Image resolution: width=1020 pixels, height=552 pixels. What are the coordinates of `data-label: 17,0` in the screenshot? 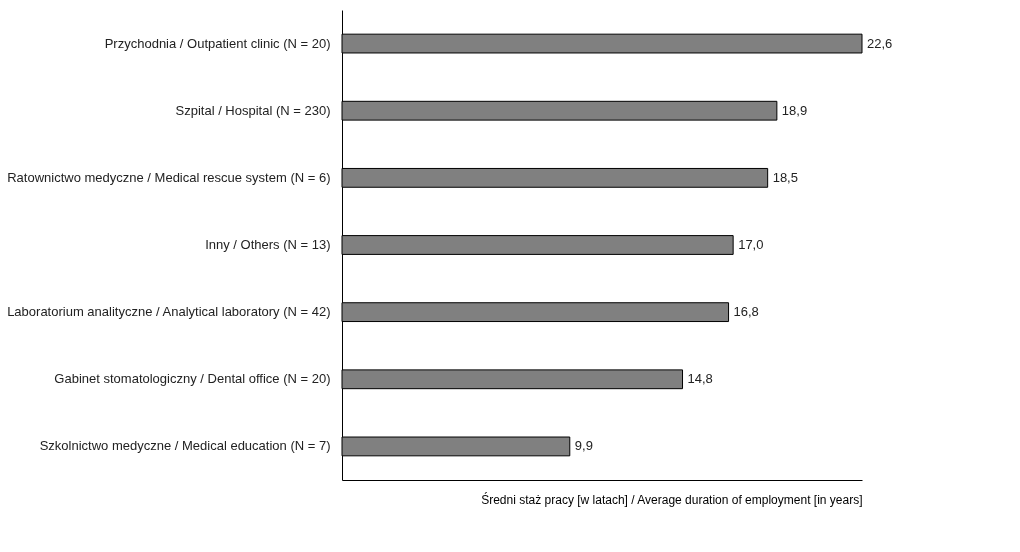 It's located at (751, 244).